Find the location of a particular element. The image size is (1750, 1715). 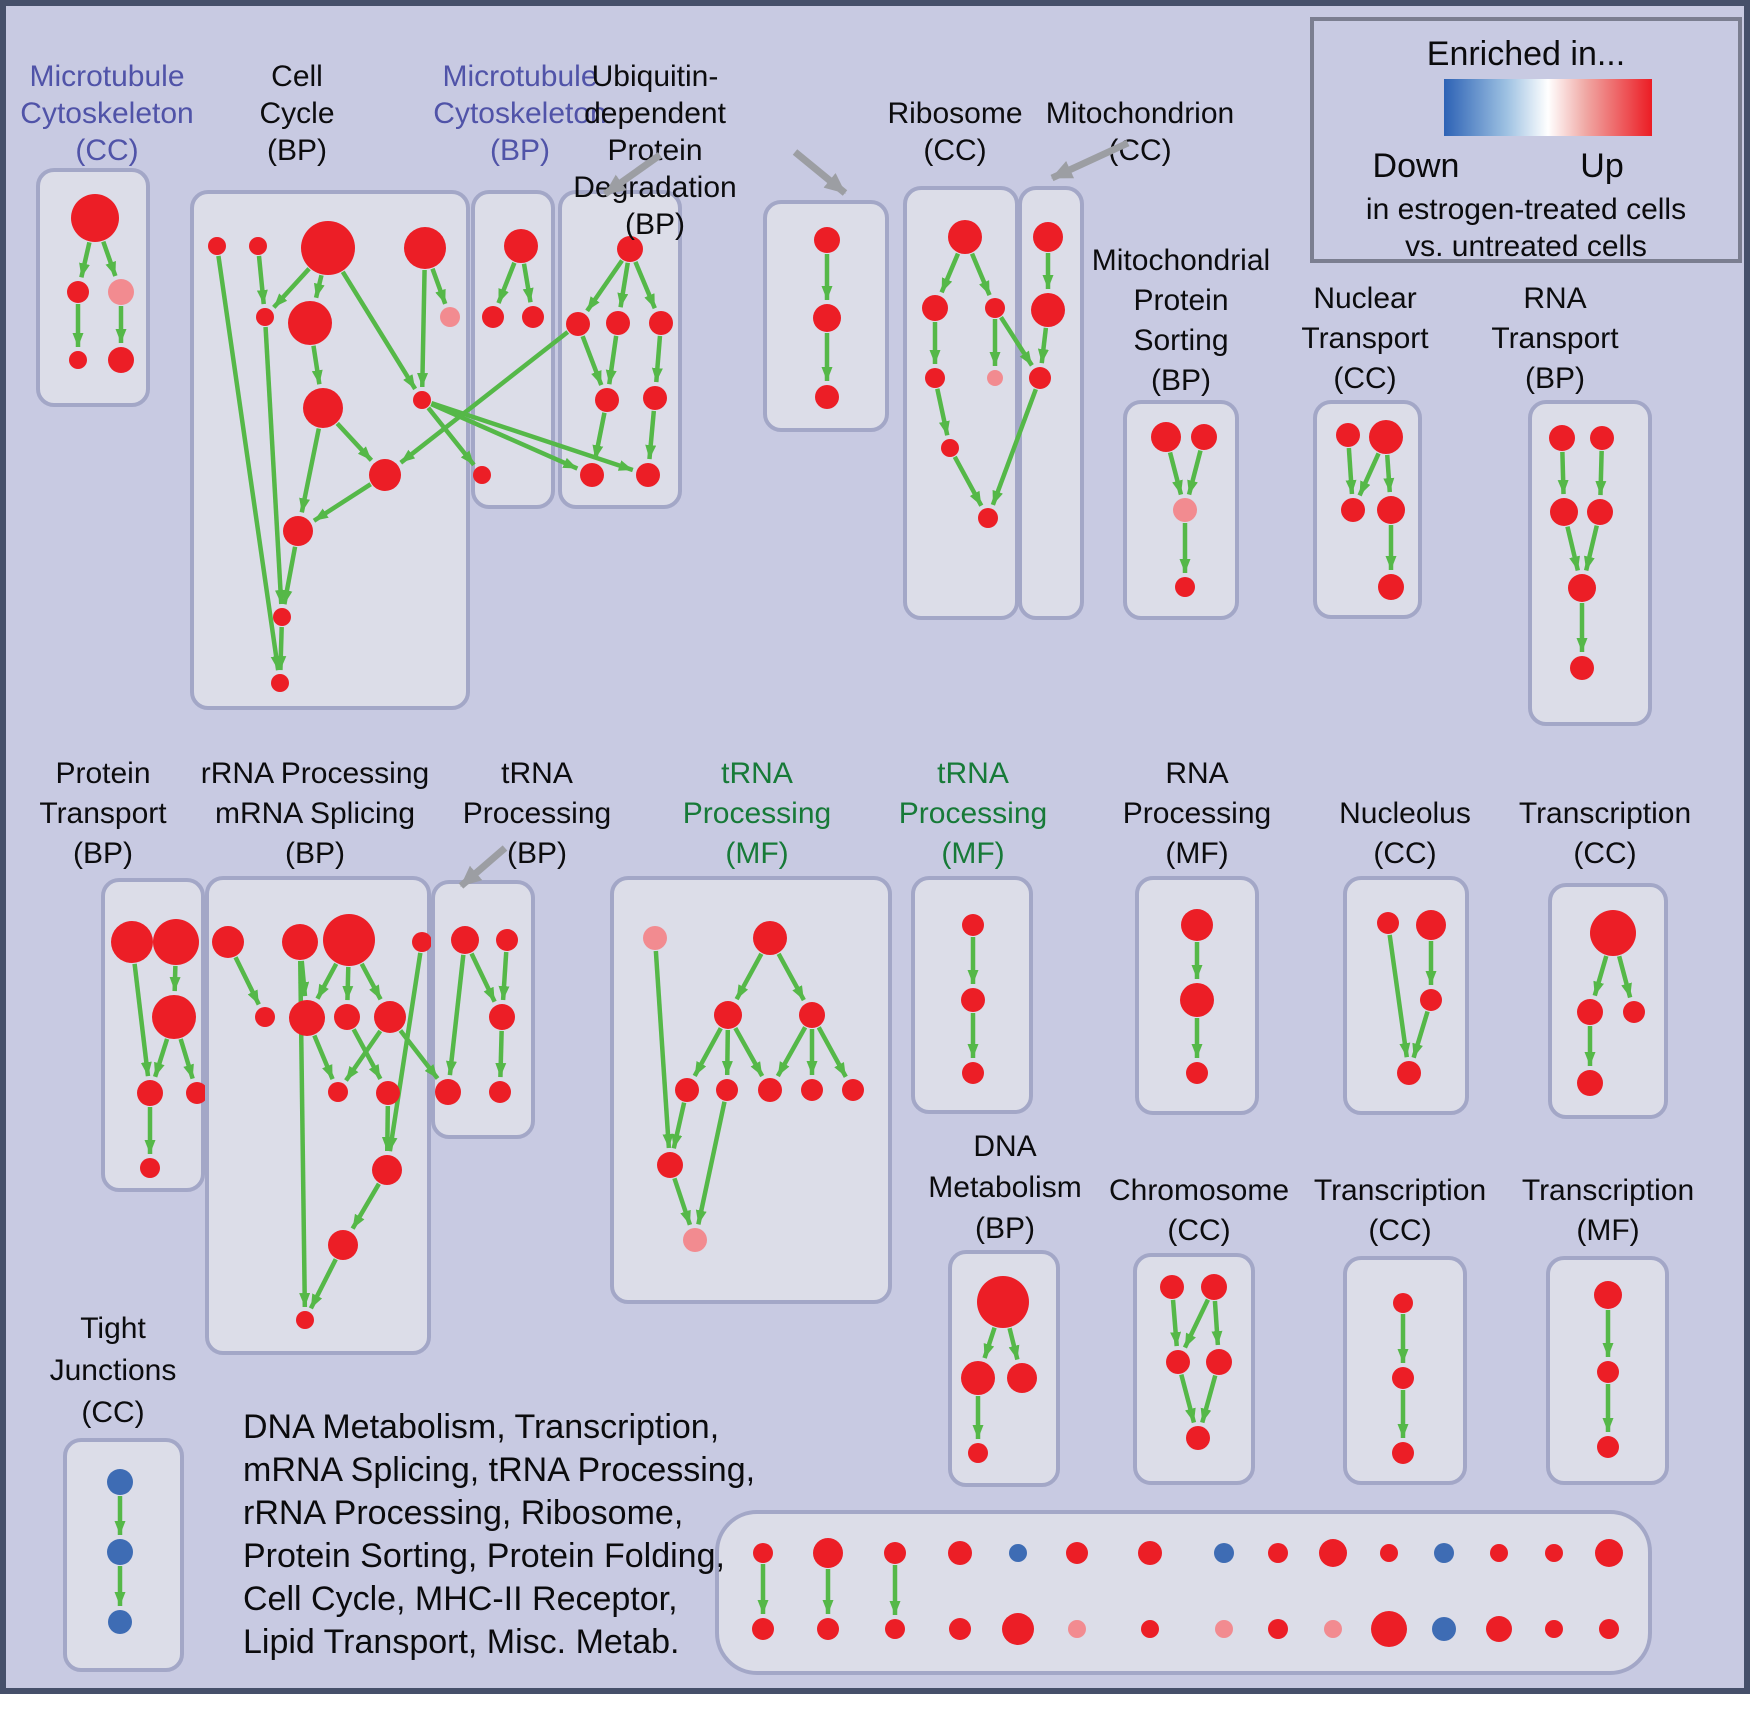

go-group-label-transcription-cc-2: Transcription (CC) is located at coordinates (1400, 1210).